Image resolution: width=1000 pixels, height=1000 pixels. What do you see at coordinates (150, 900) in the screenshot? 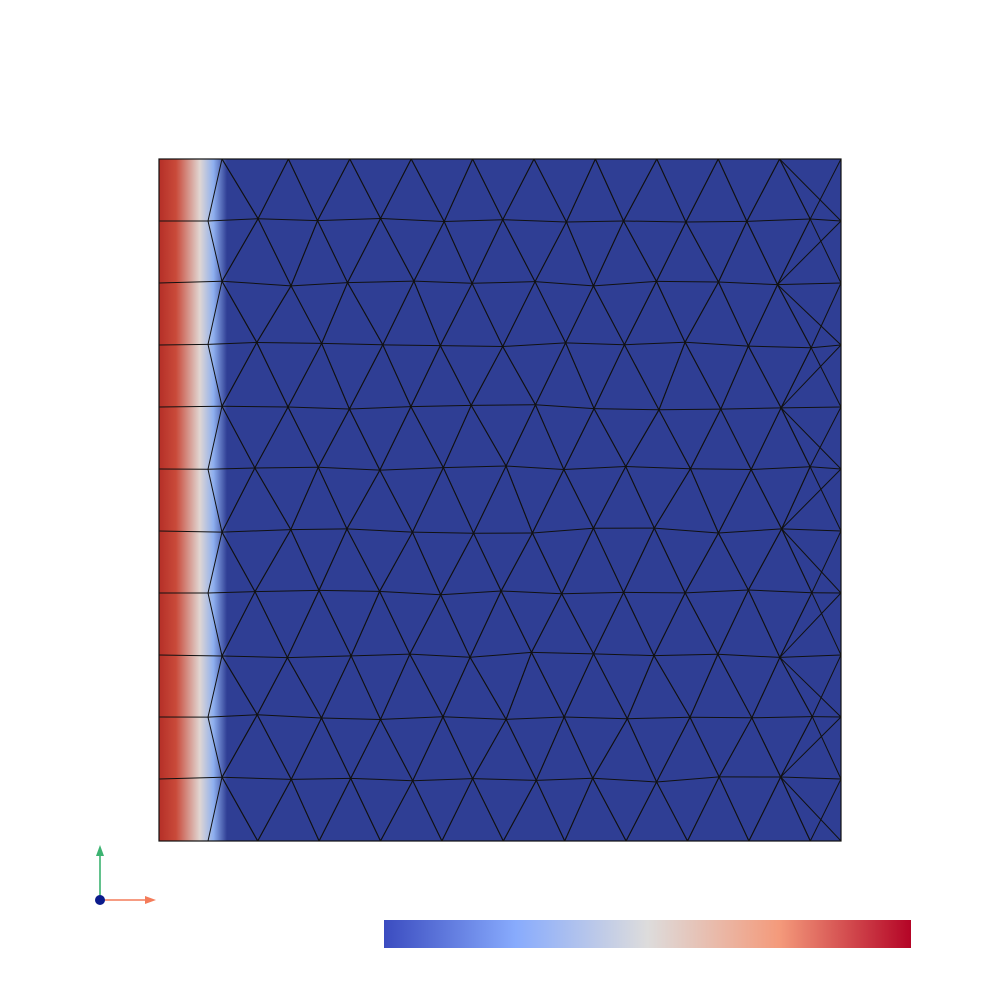
I see `x-axis-arrowhead-icon` at bounding box center [150, 900].